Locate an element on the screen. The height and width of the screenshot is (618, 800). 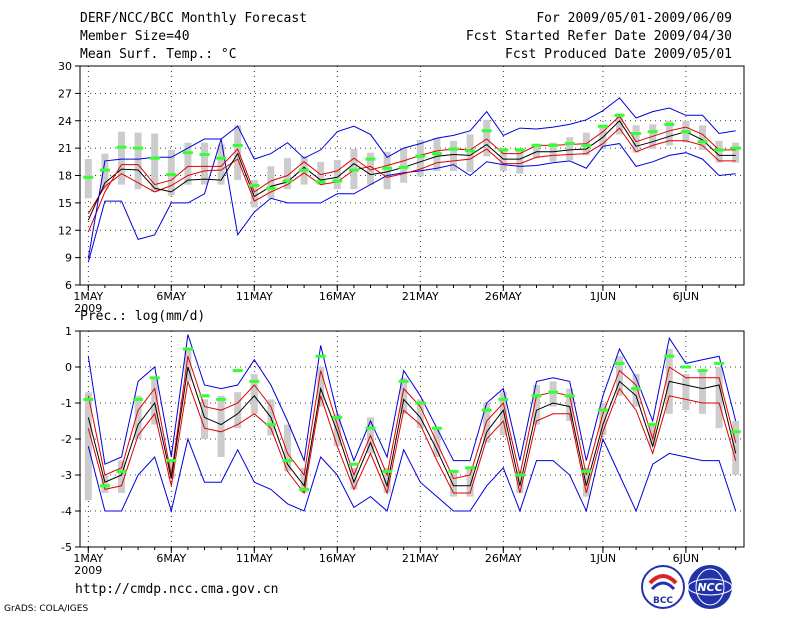
y-tick-label: 18 is located at coordinates (65, 176).